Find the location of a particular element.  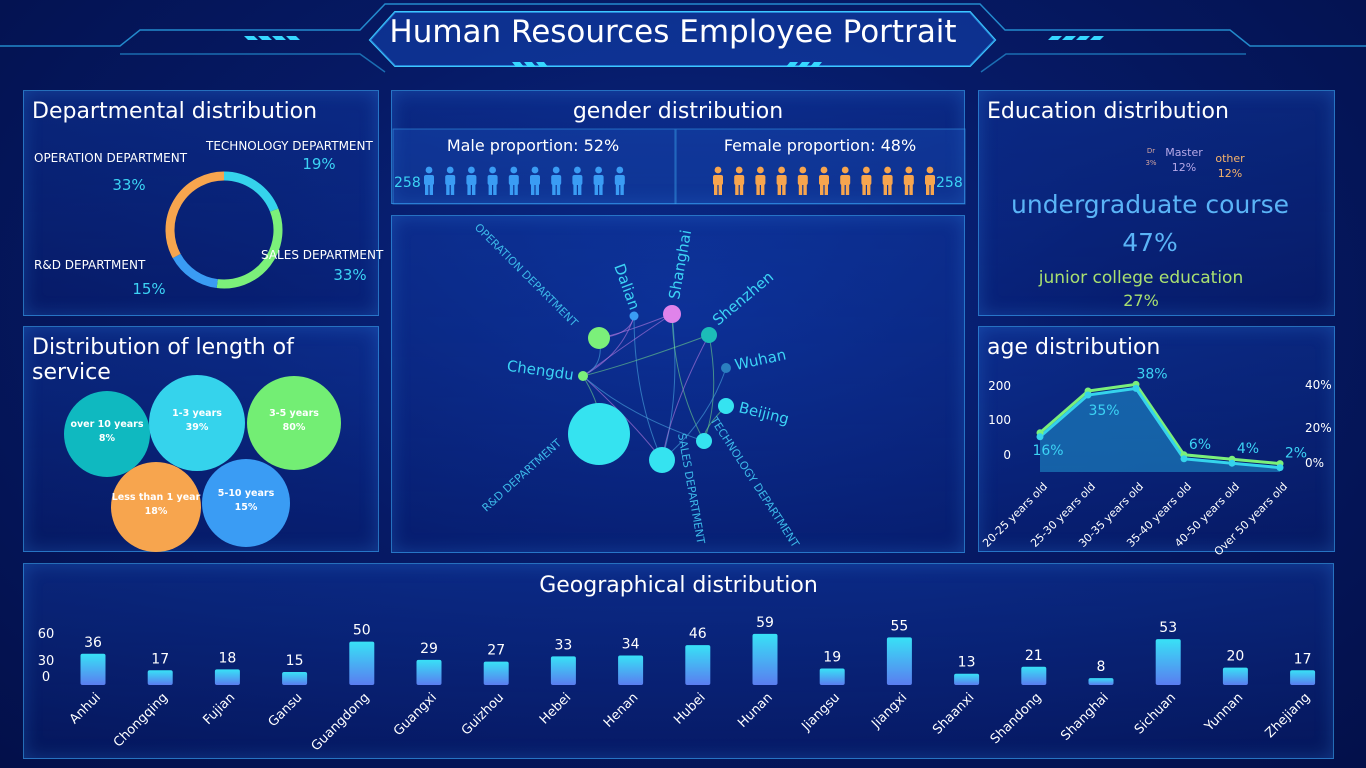

age-value-label-1: 35% is located at coordinates (1103, 411).